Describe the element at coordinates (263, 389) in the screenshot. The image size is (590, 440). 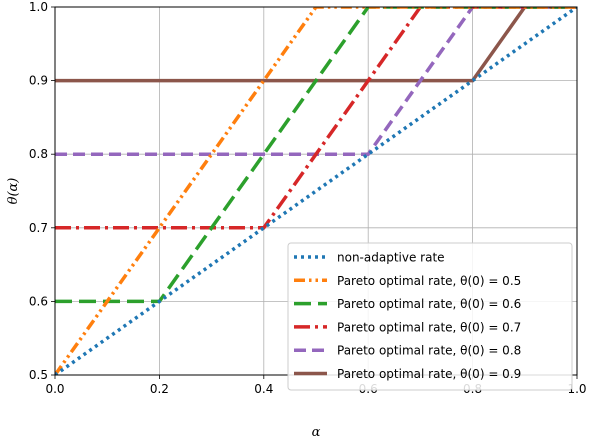
I see `x-tick-label: 0.4` at that location.